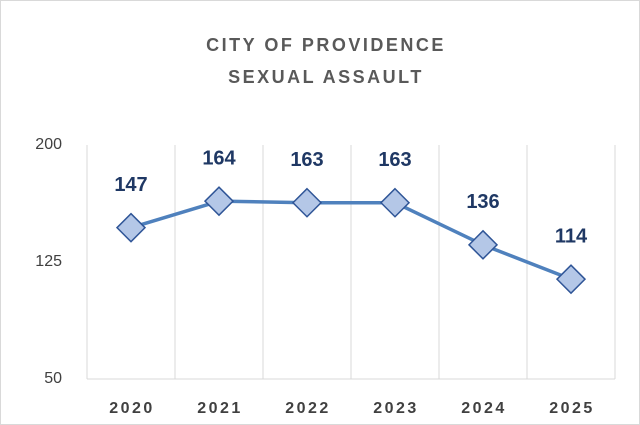  What do you see at coordinates (48, 144) in the screenshot?
I see `y-tick-label: 200` at bounding box center [48, 144].